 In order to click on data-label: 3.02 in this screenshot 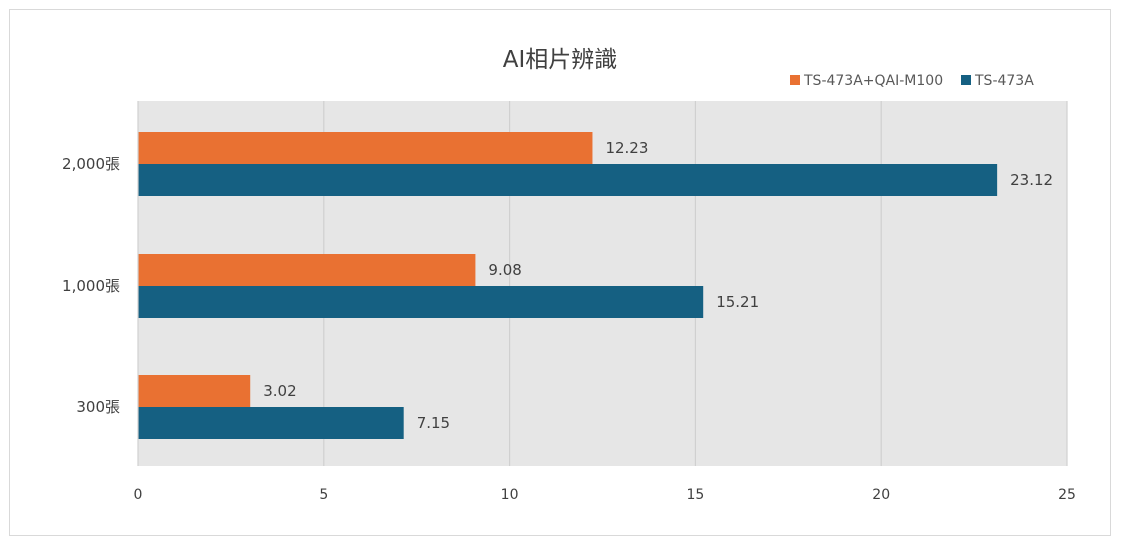, I will do `click(279, 391)`.